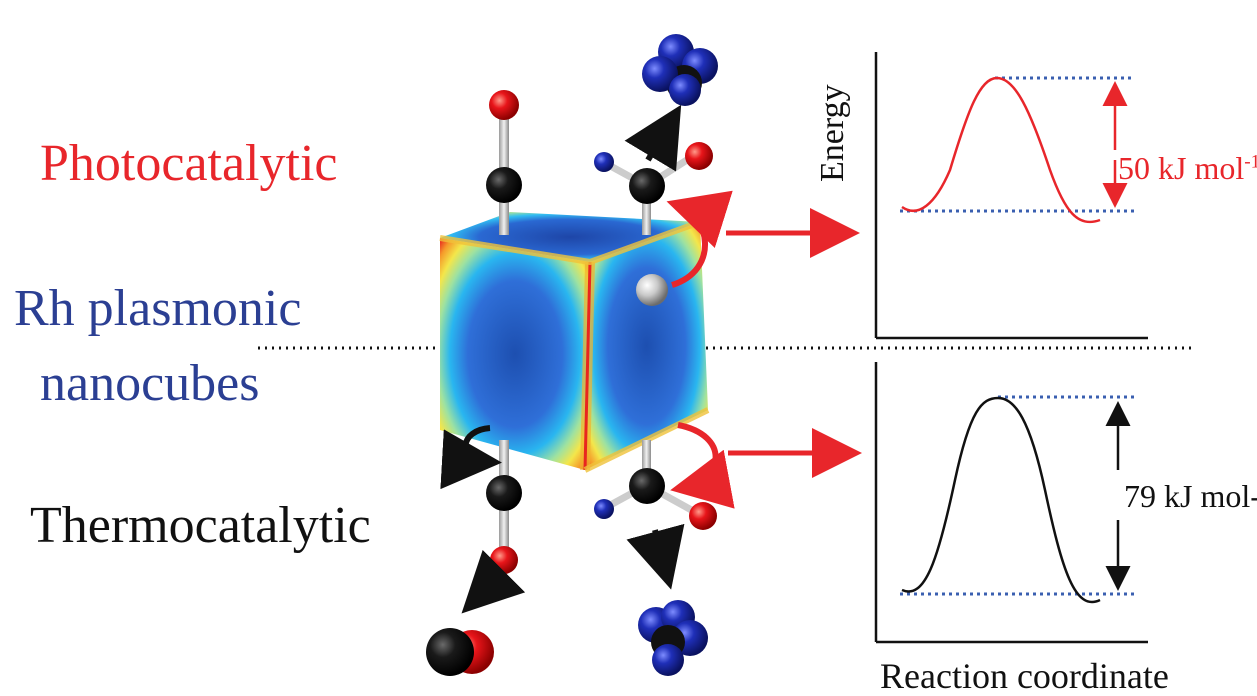  Describe the element at coordinates (652, 290) in the screenshot. I see `hydrogen-atom` at that location.